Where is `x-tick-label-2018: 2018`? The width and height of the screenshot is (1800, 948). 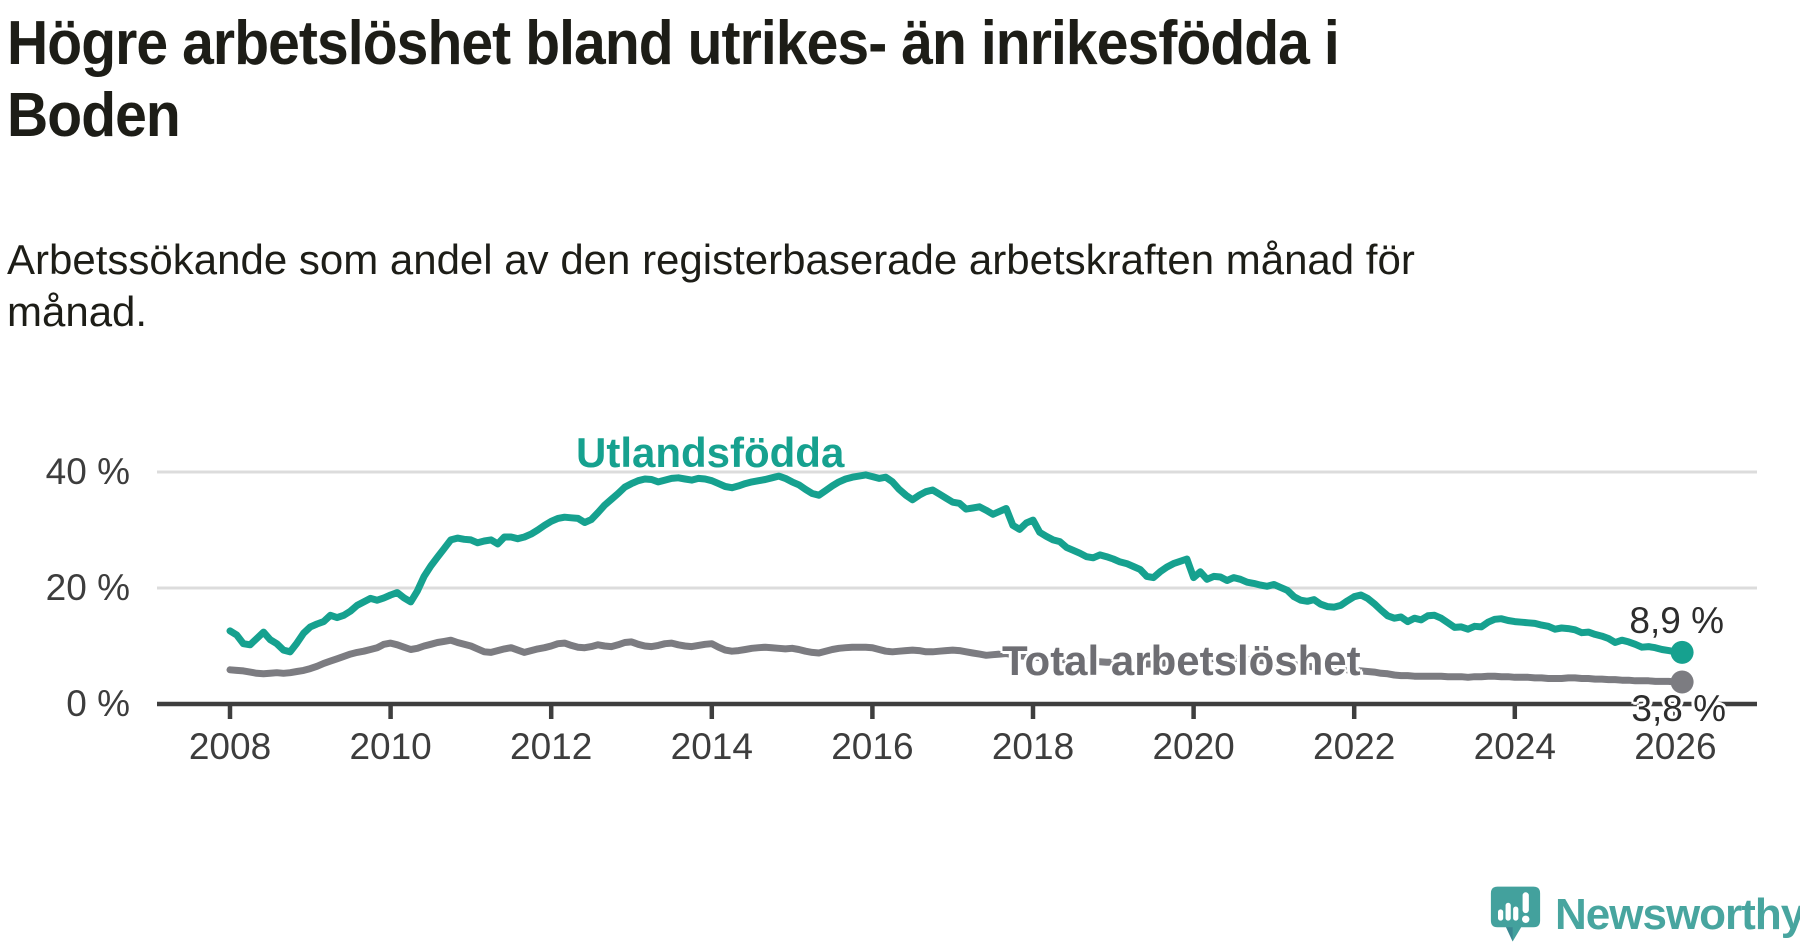 x-tick-label-2018: 2018 is located at coordinates (1033, 746).